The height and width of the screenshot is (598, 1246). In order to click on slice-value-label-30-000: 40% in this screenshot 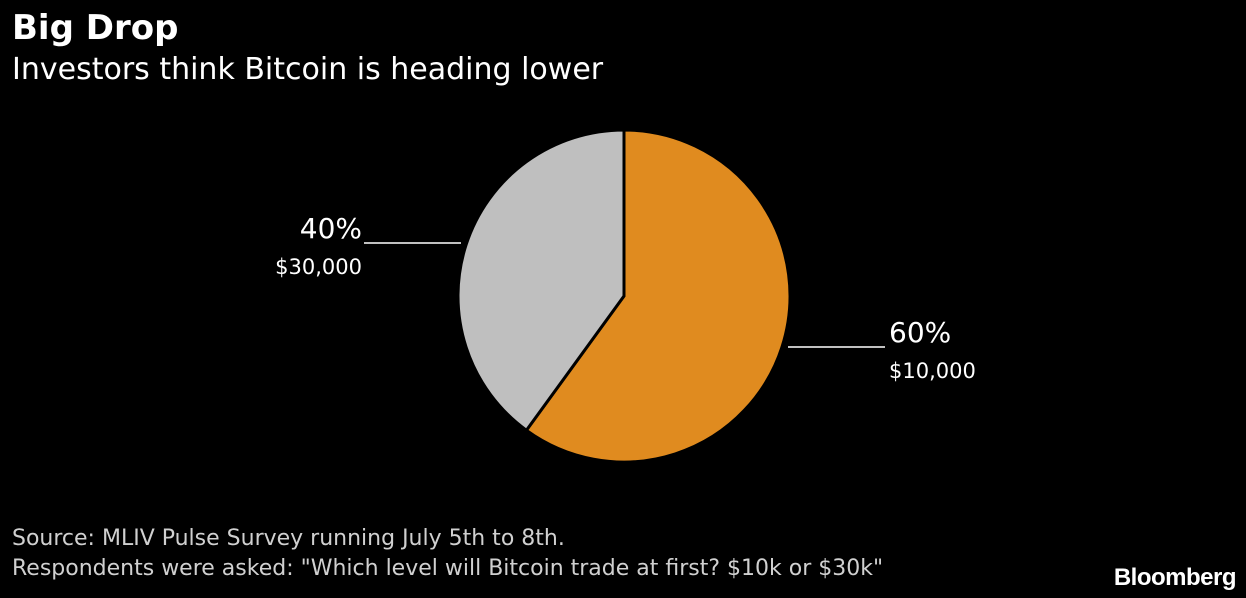, I will do `click(331, 228)`.